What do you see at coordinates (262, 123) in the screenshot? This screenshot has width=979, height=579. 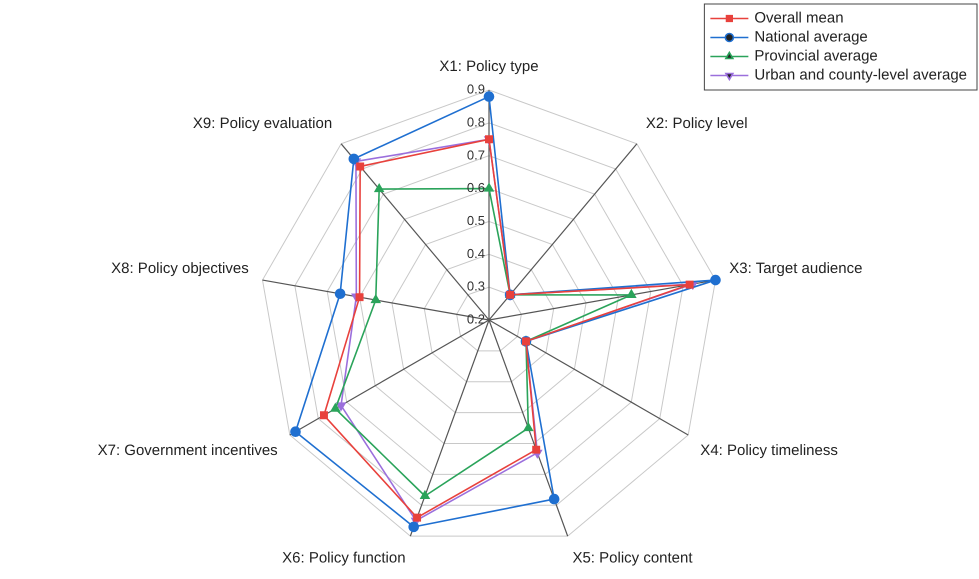 I see `spoke-label: X9: Policy evaluation` at bounding box center [262, 123].